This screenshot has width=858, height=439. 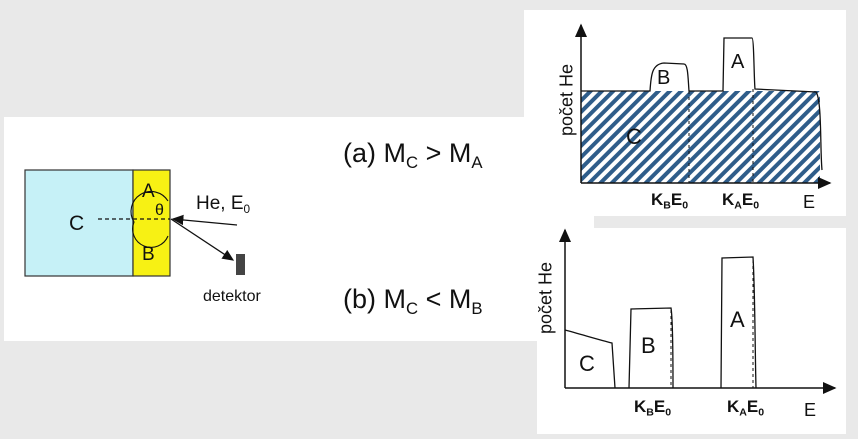 I want to click on bottom-kb-sub: B, so click(x=650, y=412).